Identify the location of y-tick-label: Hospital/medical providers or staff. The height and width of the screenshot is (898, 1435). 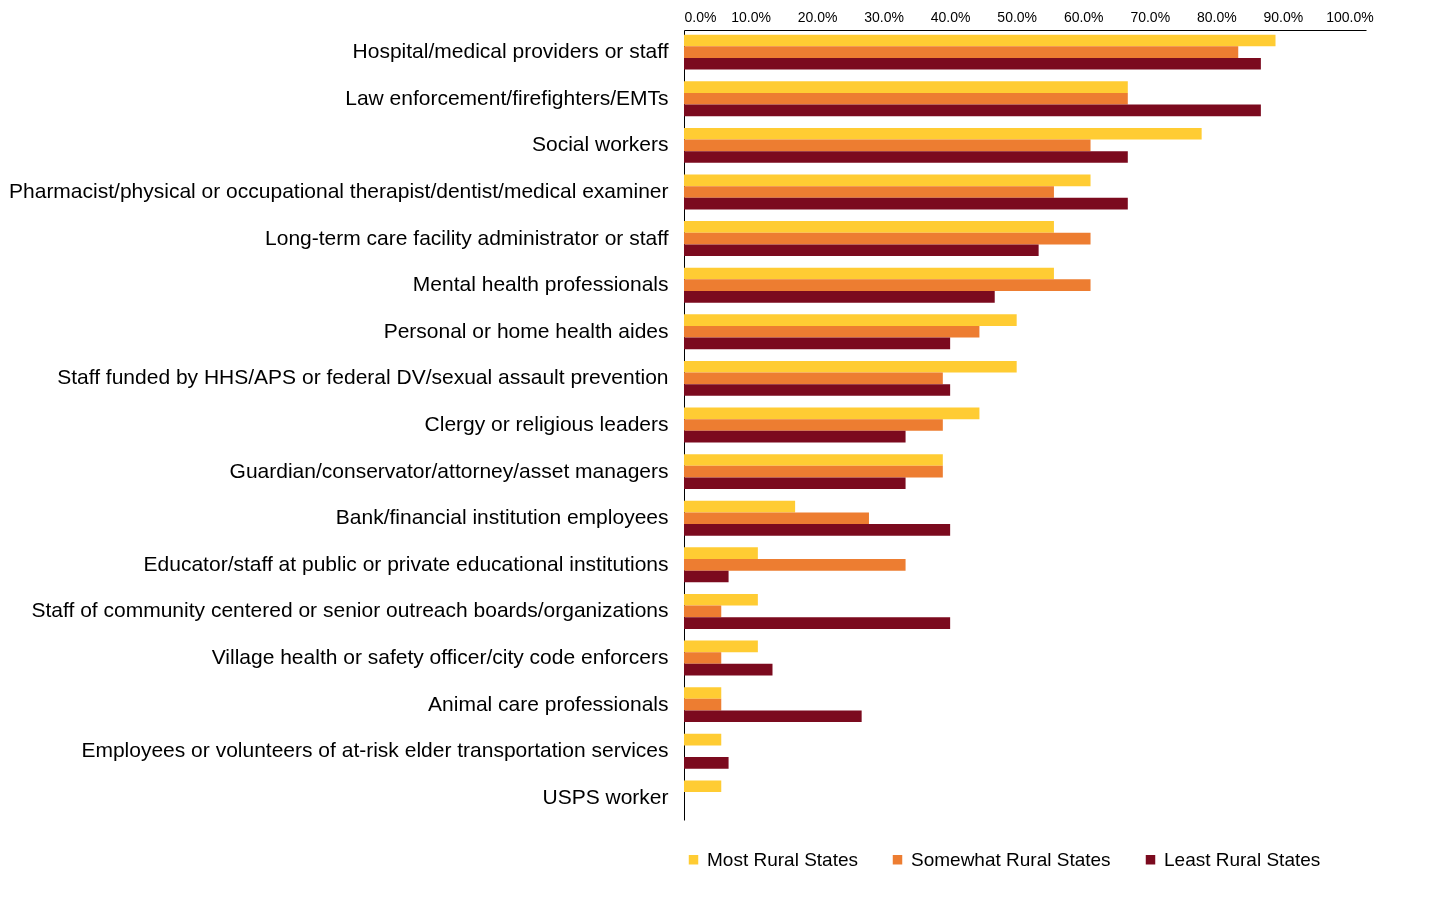
(510, 51).